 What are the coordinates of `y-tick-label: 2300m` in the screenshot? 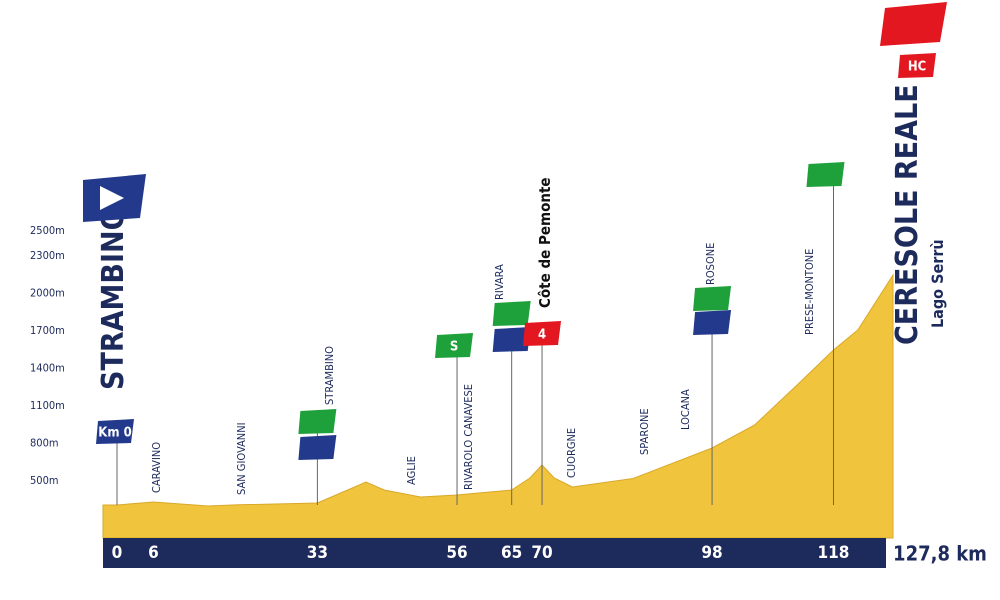 It's located at (47, 255).